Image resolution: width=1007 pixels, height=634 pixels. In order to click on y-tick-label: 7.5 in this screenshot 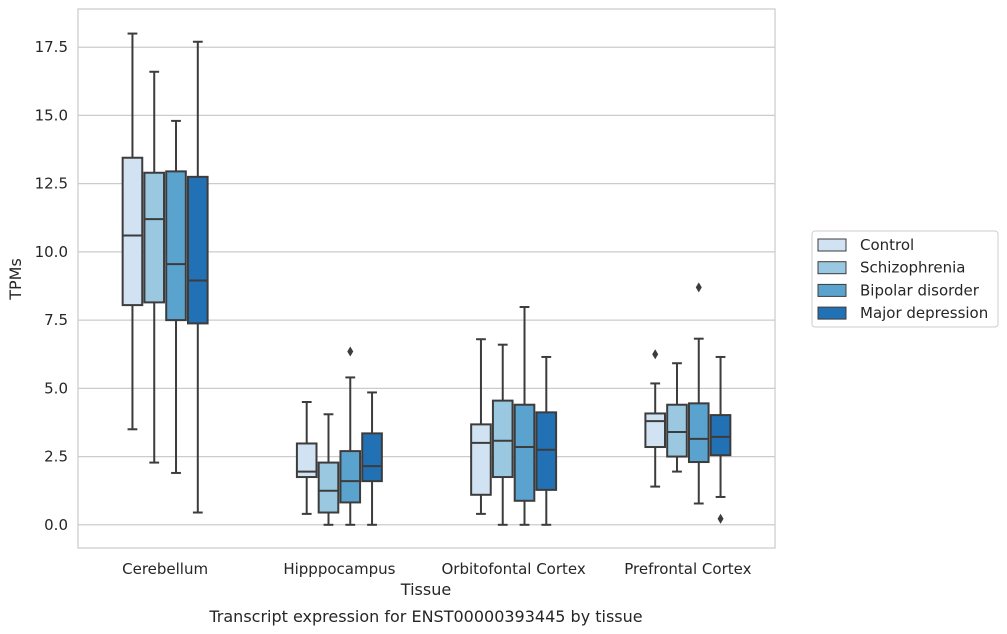, I will do `click(56, 320)`.